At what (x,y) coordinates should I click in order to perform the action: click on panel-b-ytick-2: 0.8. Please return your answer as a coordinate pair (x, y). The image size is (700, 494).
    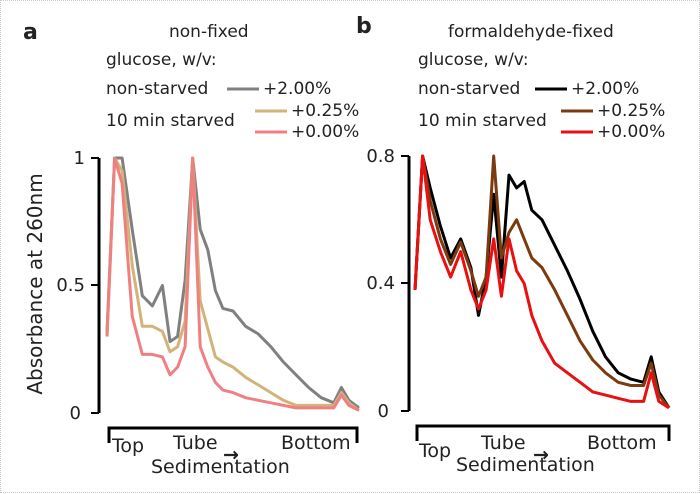
    Looking at the image, I should click on (380, 156).